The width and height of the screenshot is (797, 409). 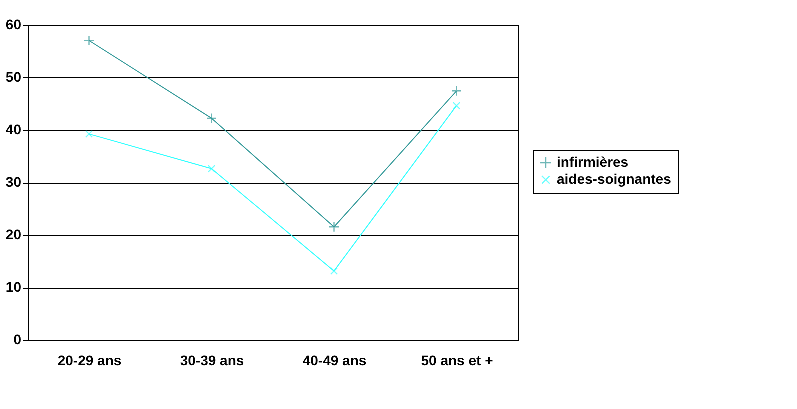 What do you see at coordinates (14, 234) in the screenshot?
I see `y-tick-label: 20` at bounding box center [14, 234].